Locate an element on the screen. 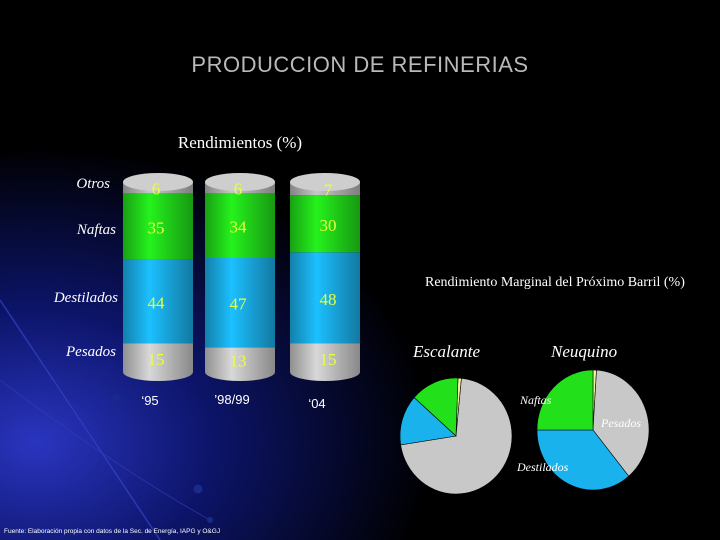 Image resolution: width=720 pixels, height=540 pixels. bar-value-label: 44 is located at coordinates (157, 303).